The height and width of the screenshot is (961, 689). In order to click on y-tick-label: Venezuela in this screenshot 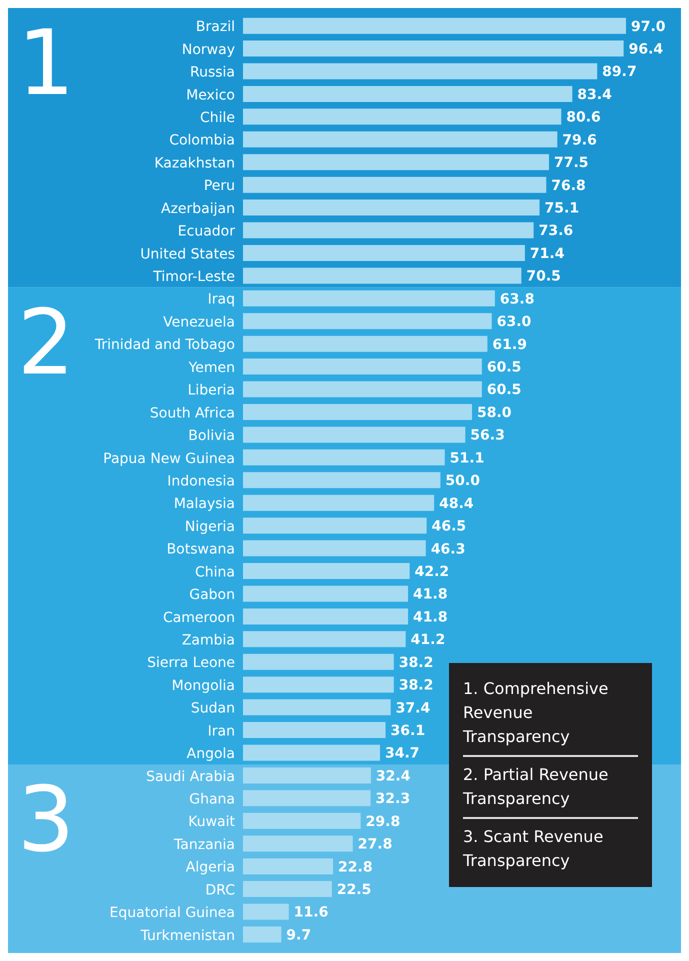, I will do `click(199, 322)`.